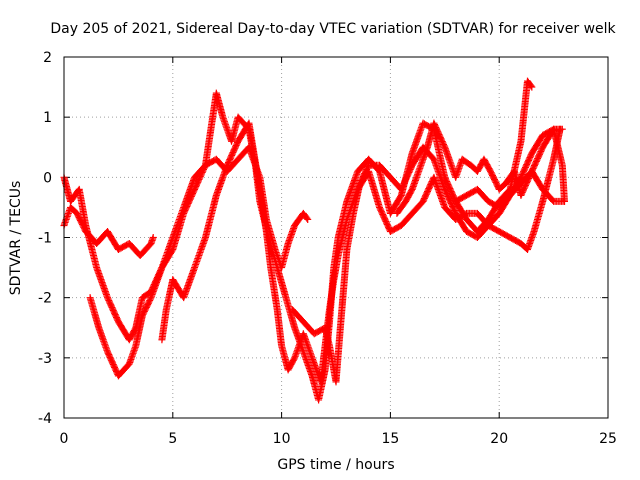  I want to click on x-tick-label: 10, so click(282, 439).